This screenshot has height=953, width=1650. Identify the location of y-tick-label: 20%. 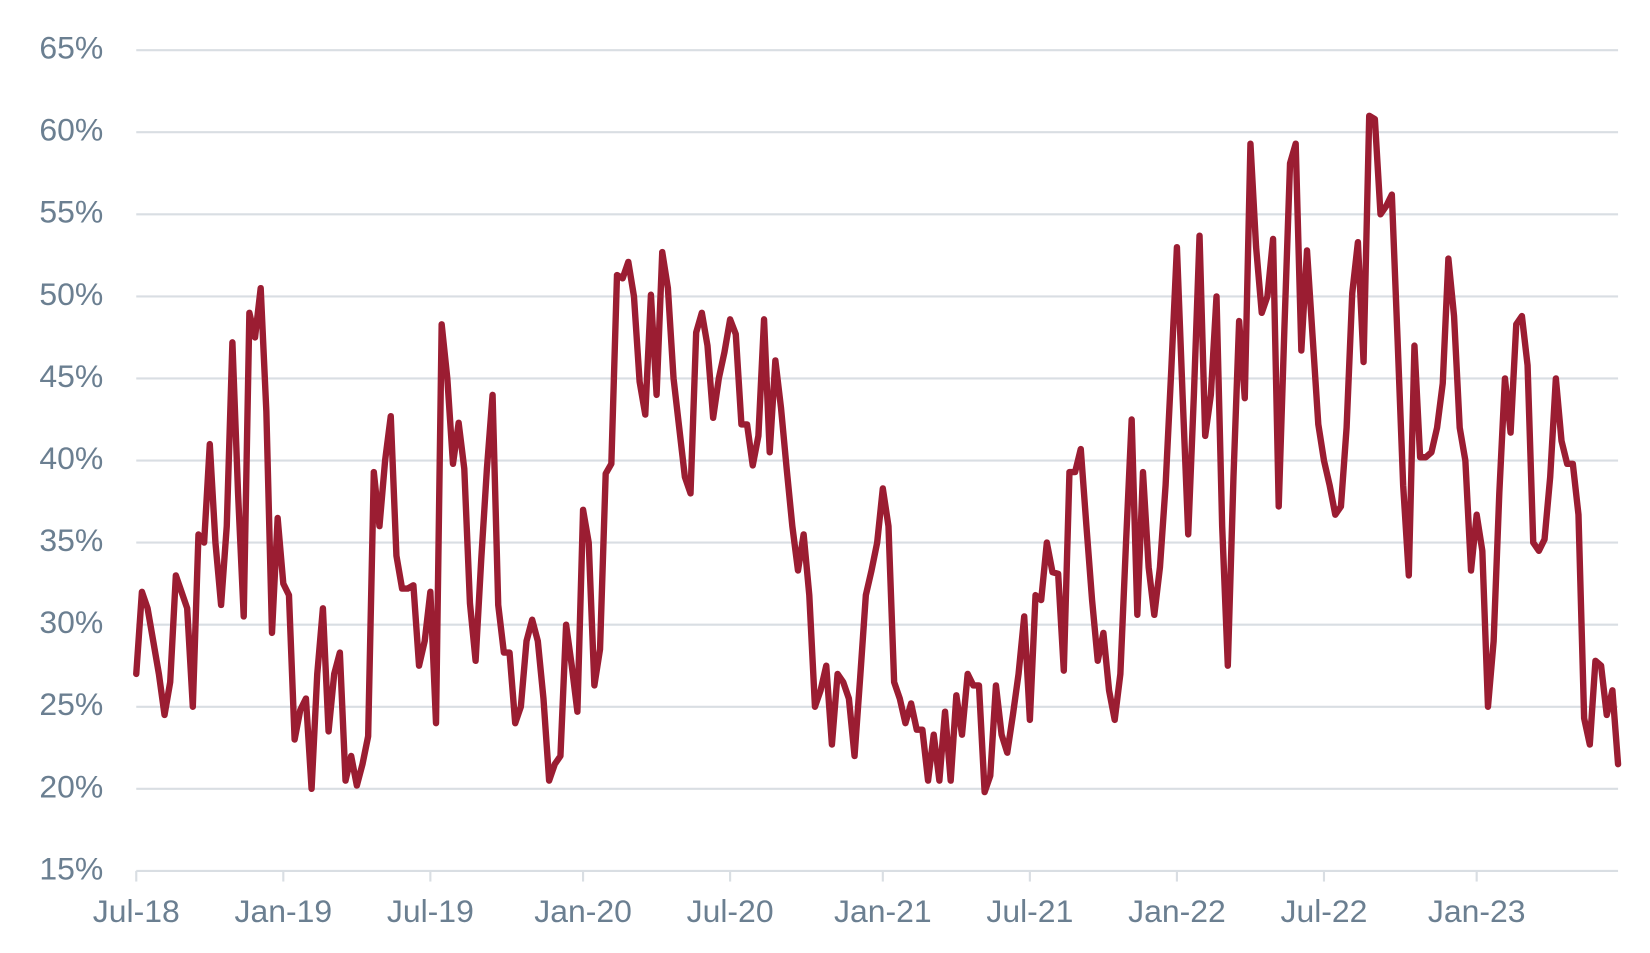
(71, 786).